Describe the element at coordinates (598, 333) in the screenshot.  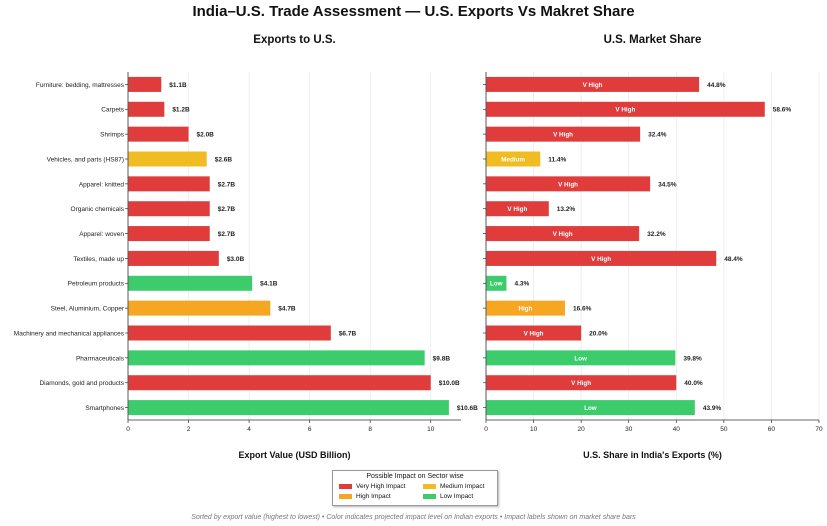
I see `share-data-label: 20.0%` at that location.